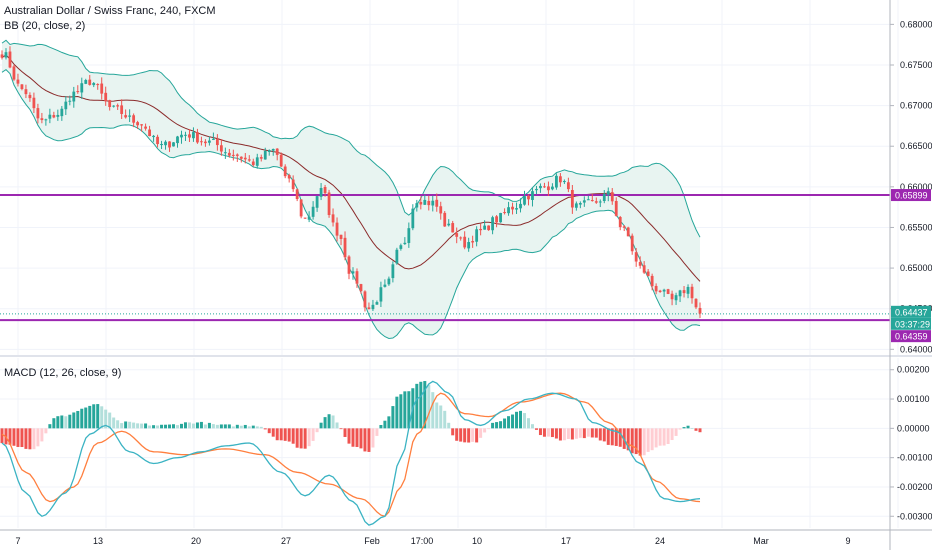  I want to click on support-price-tag-bg, so click(911, 336).